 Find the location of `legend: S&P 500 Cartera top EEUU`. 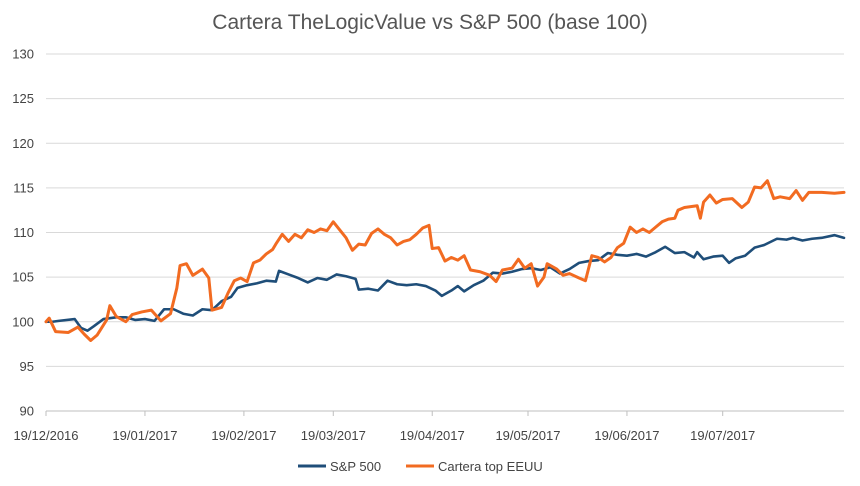

legend: S&P 500 Cartera top EEUU is located at coordinates (420, 466).